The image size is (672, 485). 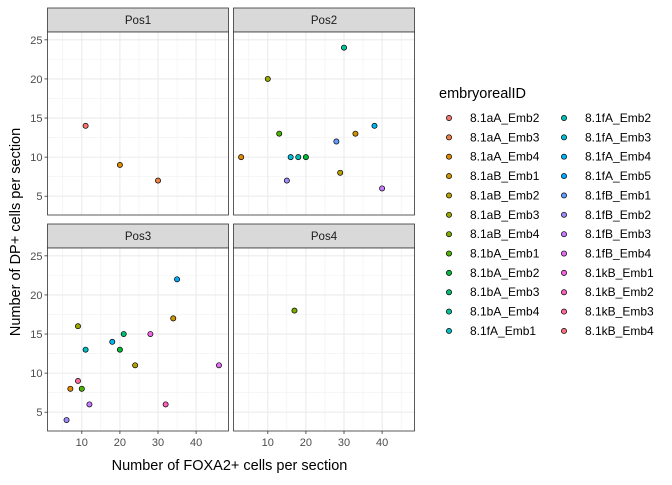 I want to click on legend-label: 8.1fA_Emb3, so click(x=618, y=137).